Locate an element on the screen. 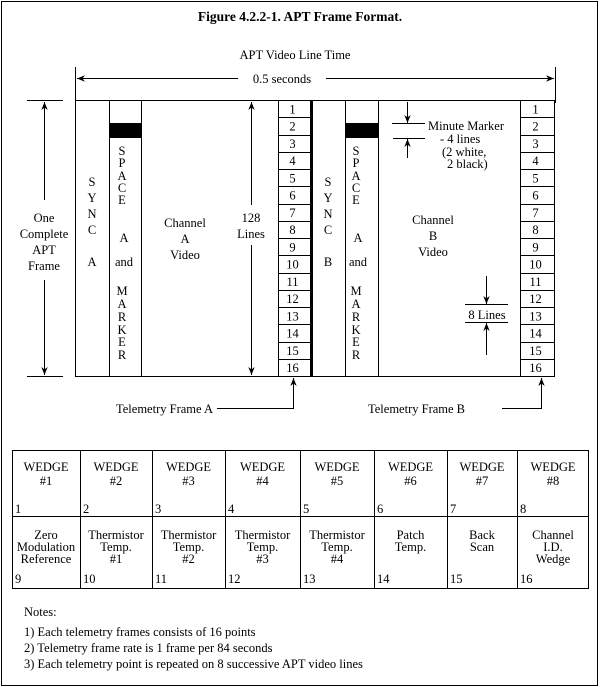 Image resolution: width=600 pixels, height=687 pixels. telemetry-table-cell-number: 1 is located at coordinates (18, 509).